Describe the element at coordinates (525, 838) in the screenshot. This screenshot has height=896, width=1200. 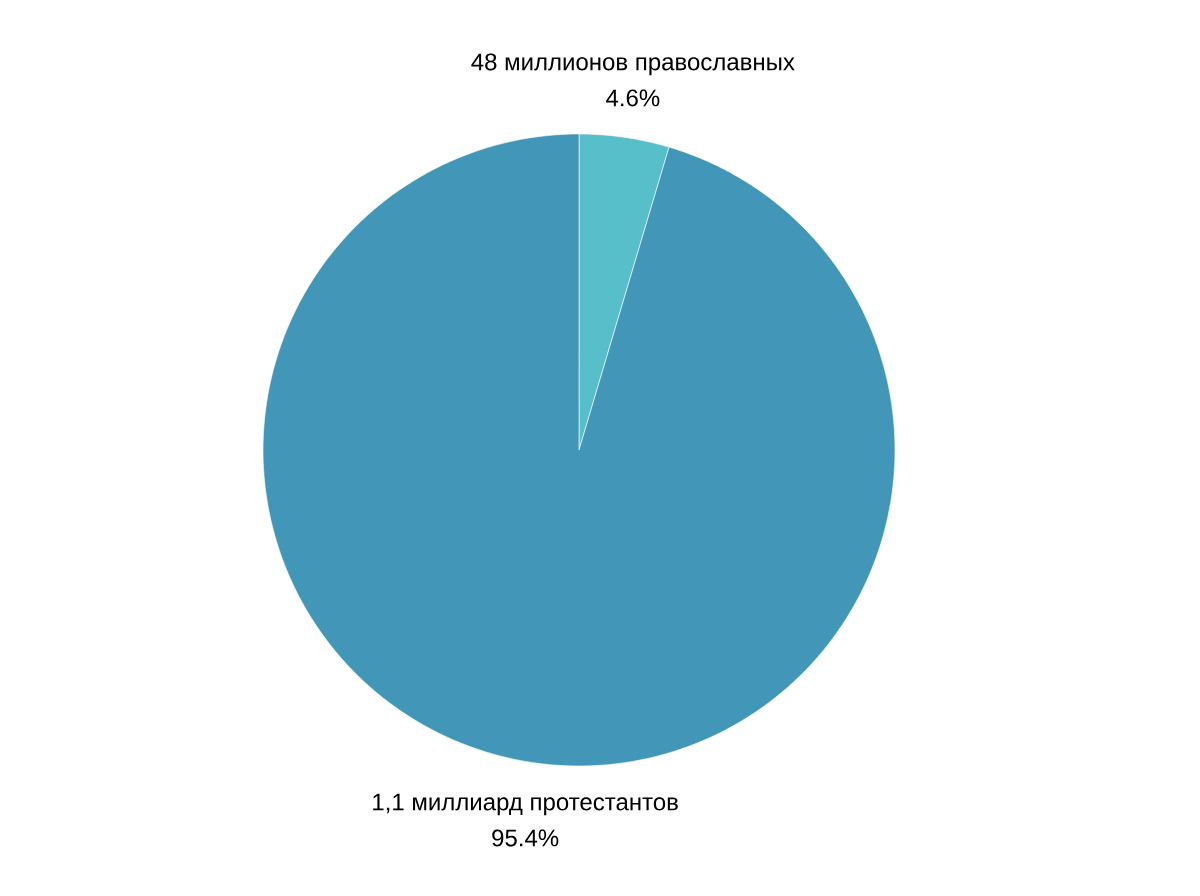
I see `data-label: 95.4%` at that location.